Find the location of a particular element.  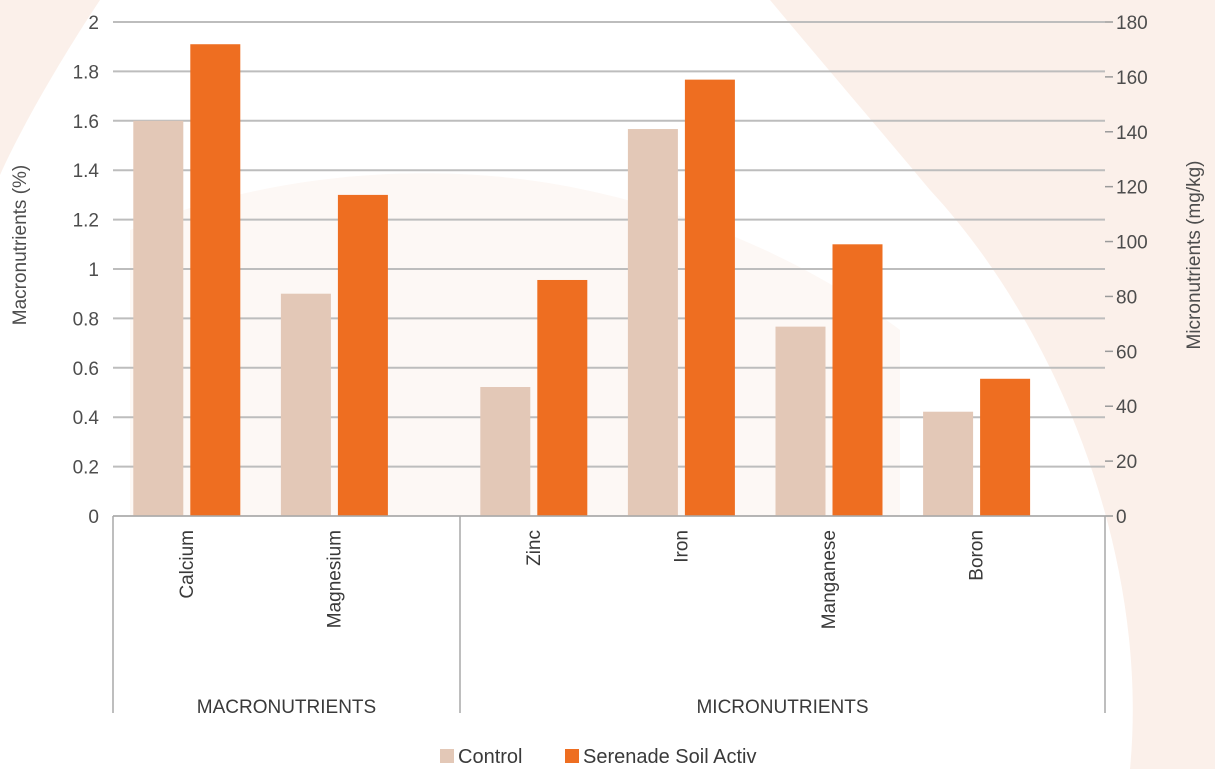

background-swoosh-left is located at coordinates (50, 87).